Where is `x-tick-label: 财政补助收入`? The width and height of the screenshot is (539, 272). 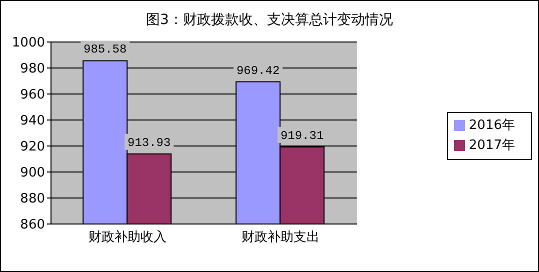 x-tick-label: 财政补助收入 is located at coordinates (127, 238).